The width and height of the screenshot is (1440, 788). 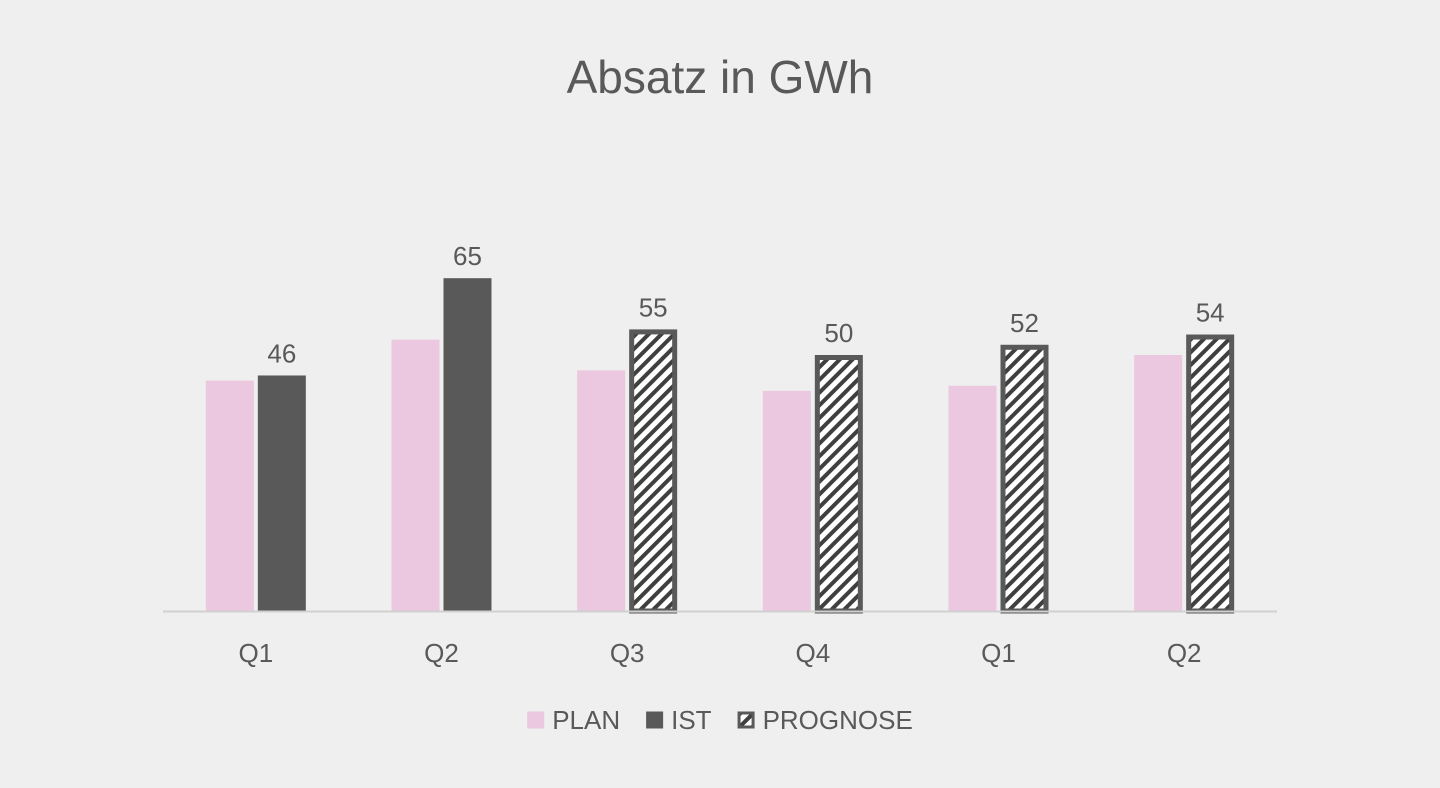 What do you see at coordinates (720, 77) in the screenshot?
I see `chart-title: Absatz in GWh` at bounding box center [720, 77].